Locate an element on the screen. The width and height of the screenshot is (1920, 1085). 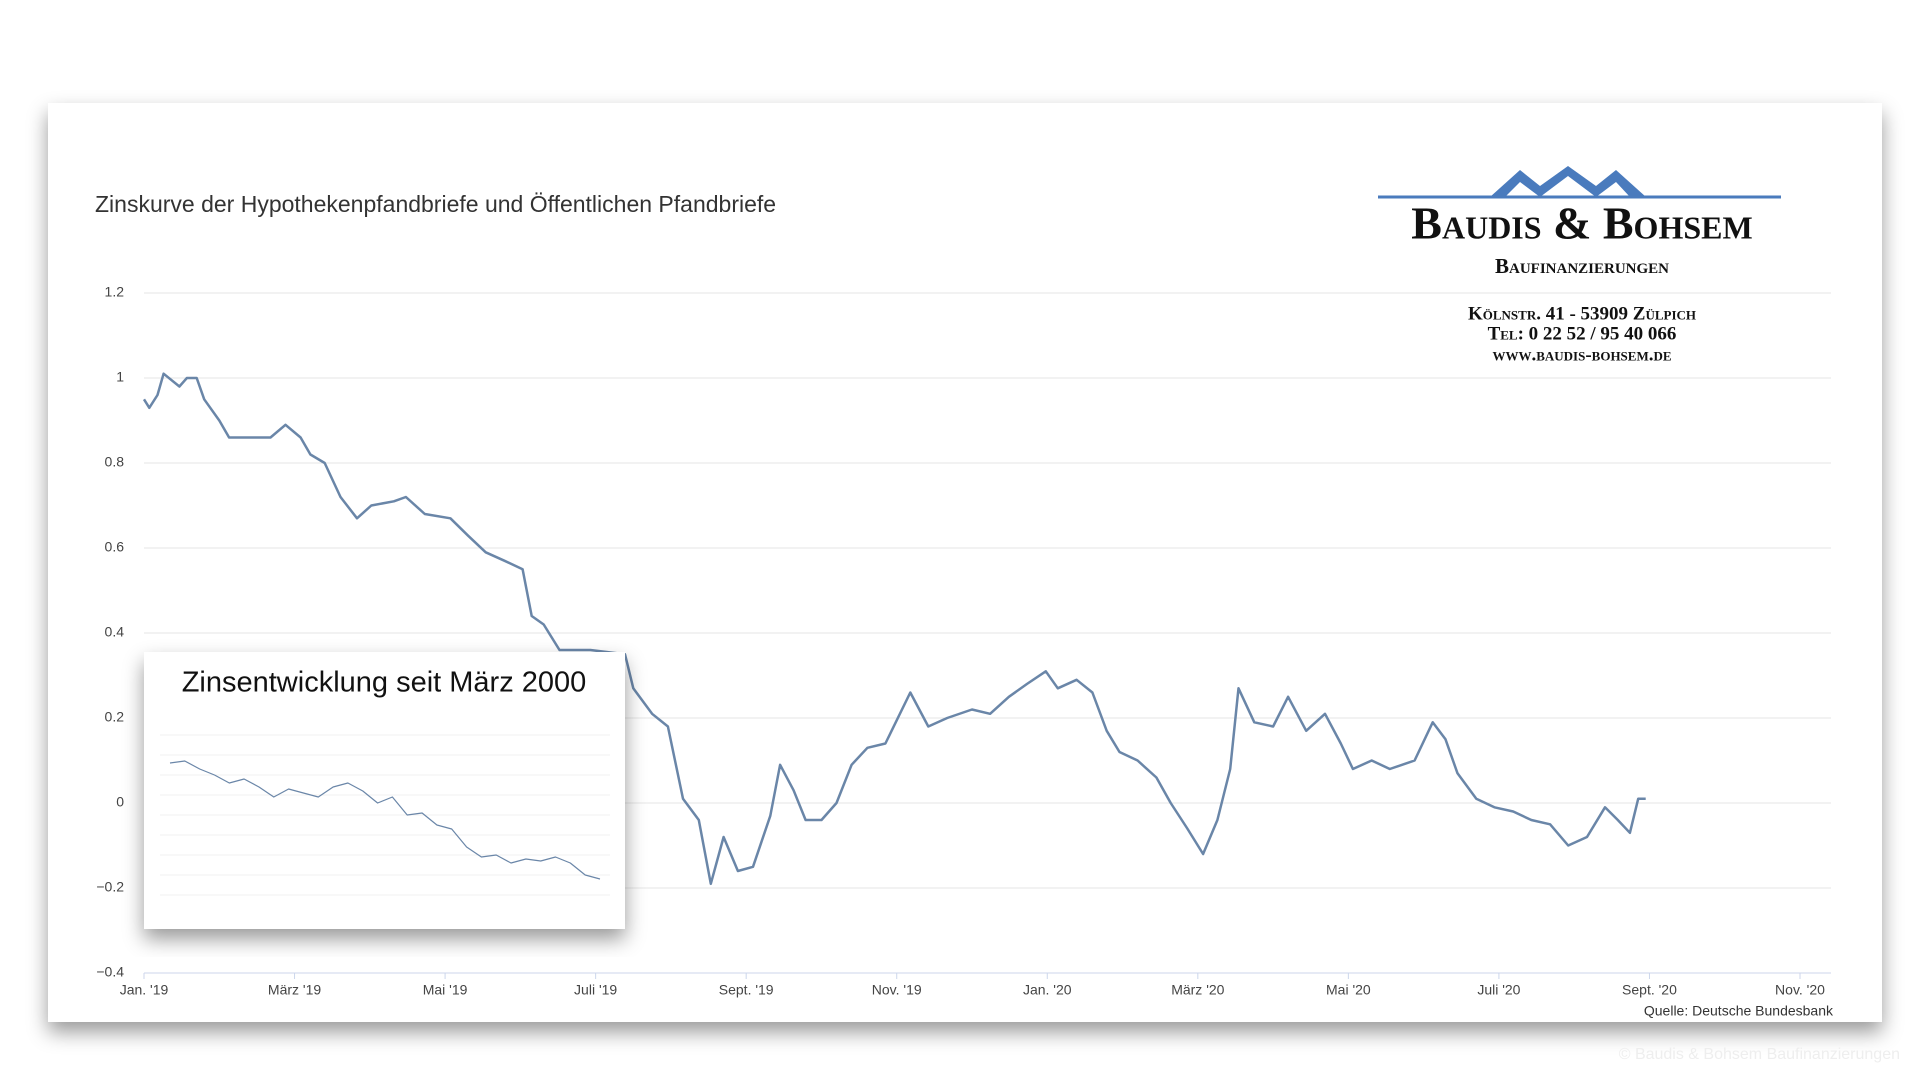
address-line: Tel: 0 22 52 / 95 40 066 is located at coordinates (1582, 333).